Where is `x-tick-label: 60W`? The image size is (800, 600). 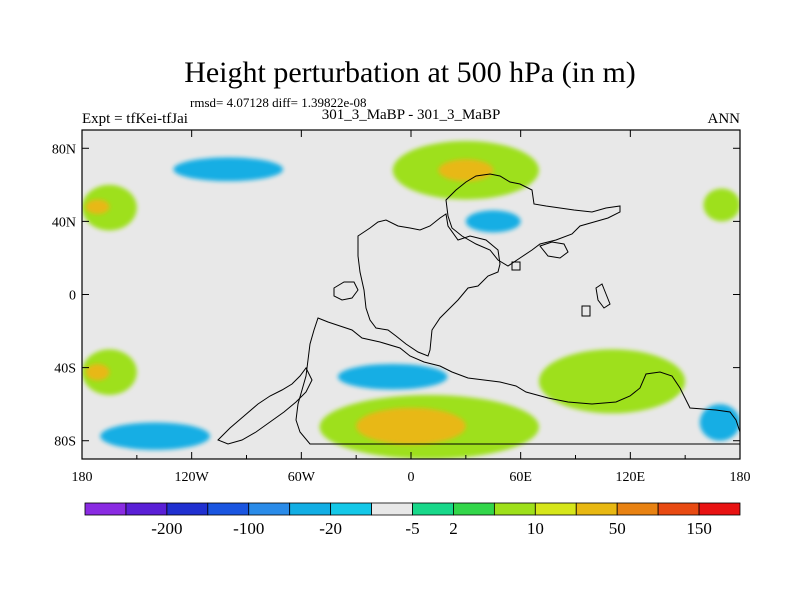
x-tick-label: 60W is located at coordinates (302, 477).